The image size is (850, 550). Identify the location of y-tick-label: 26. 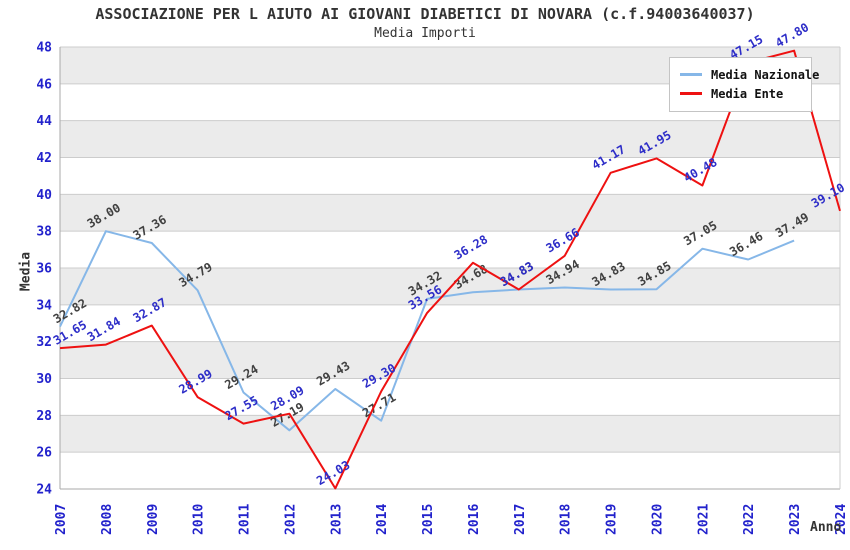
(44, 453).